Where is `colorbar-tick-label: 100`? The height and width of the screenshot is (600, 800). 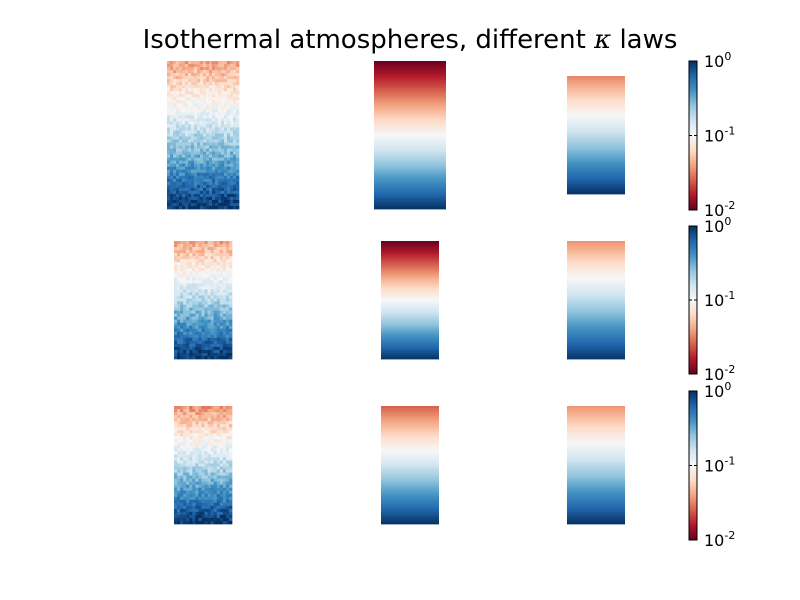 colorbar-tick-label: 100 is located at coordinates (717, 60).